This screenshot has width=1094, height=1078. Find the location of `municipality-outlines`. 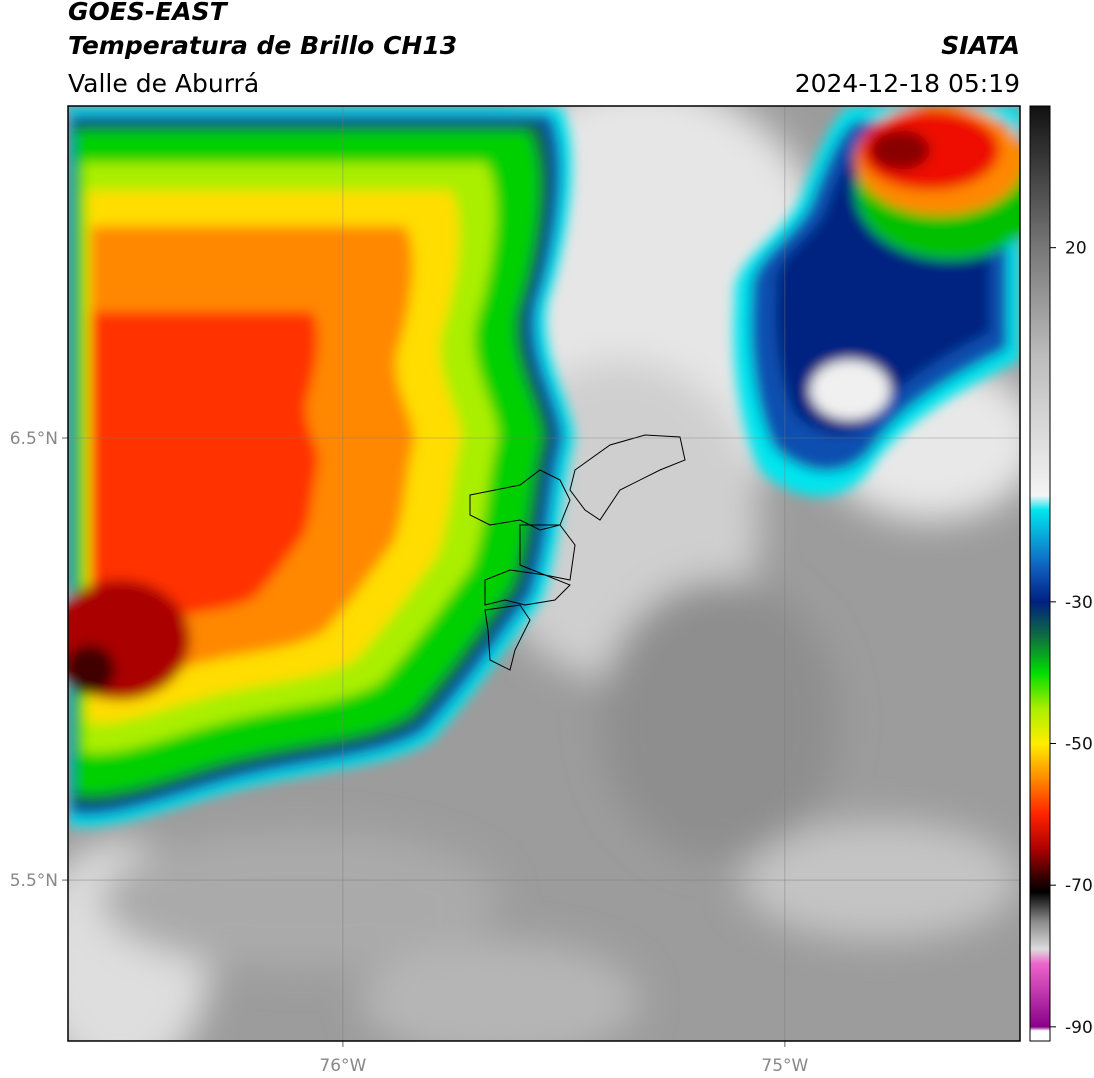

municipality-outlines is located at coordinates (577, 552).